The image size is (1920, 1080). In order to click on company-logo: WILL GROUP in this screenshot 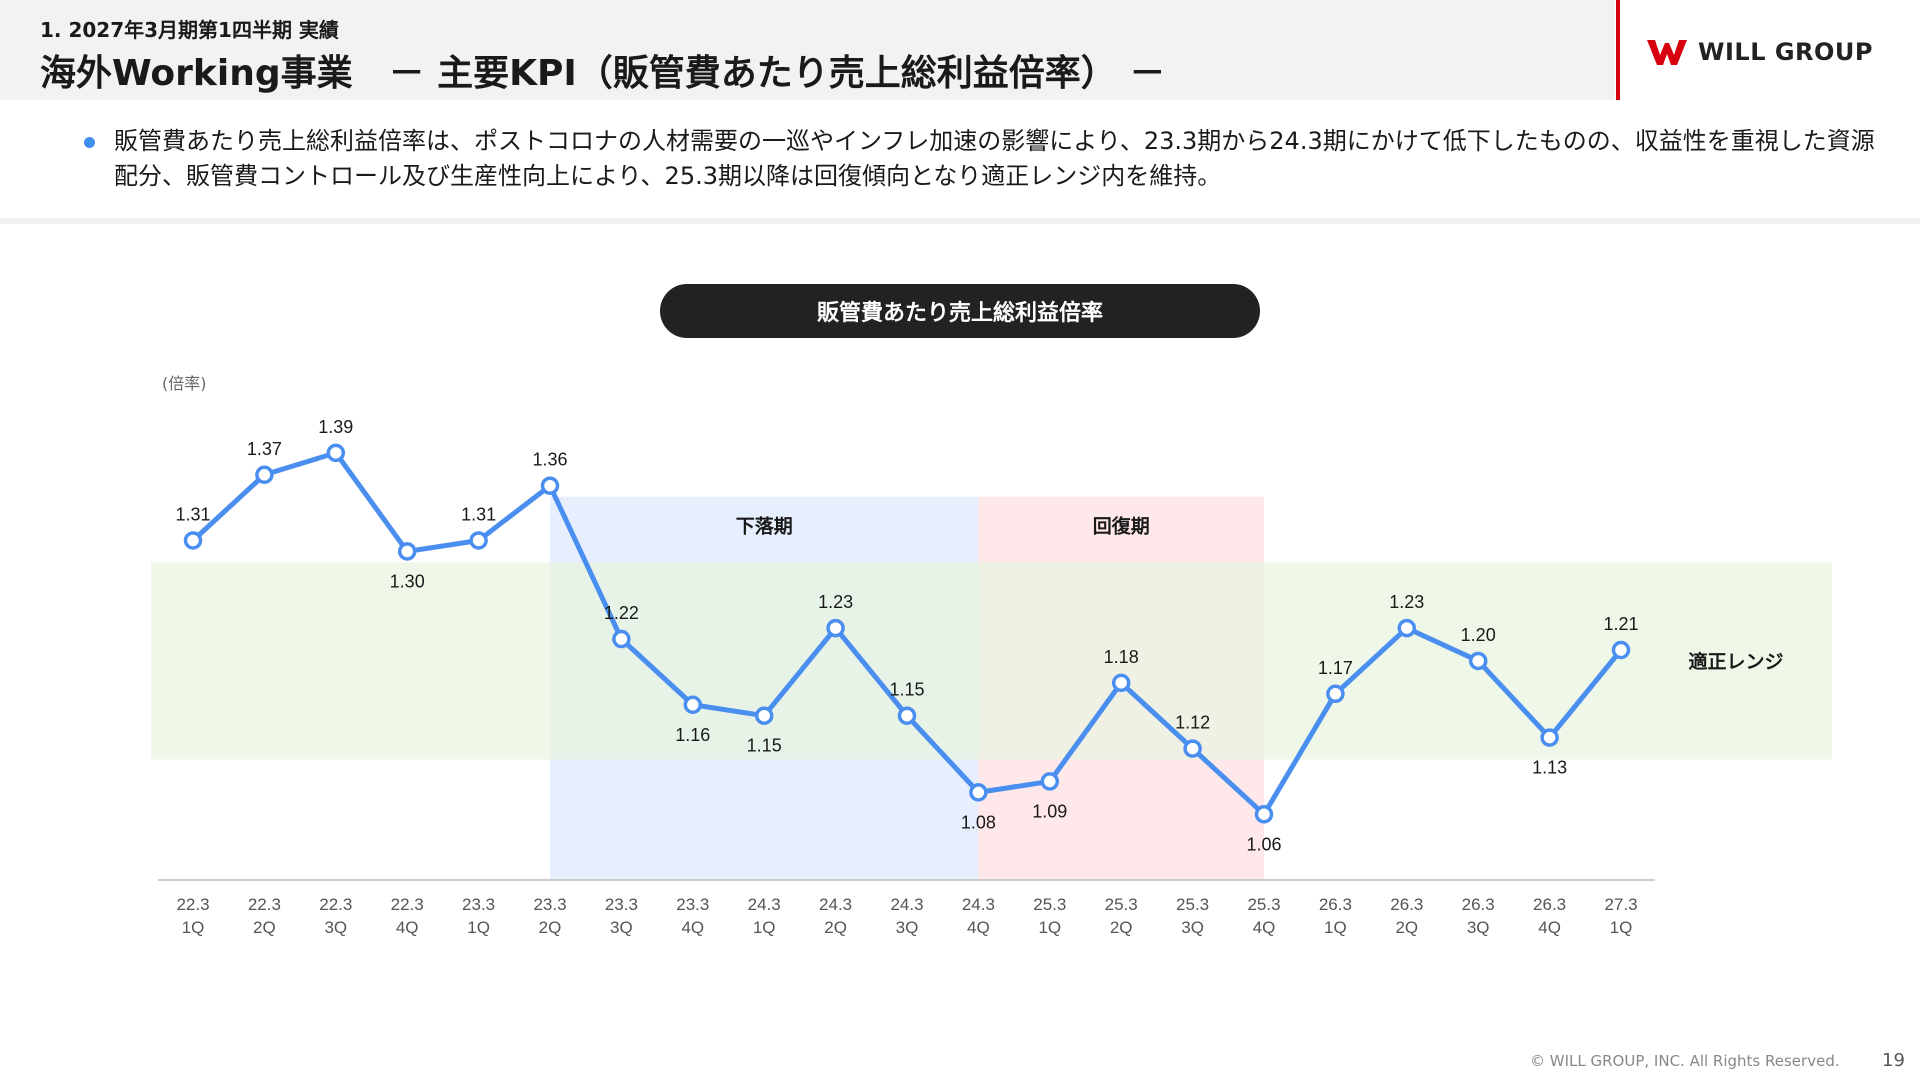, I will do `click(1759, 52)`.